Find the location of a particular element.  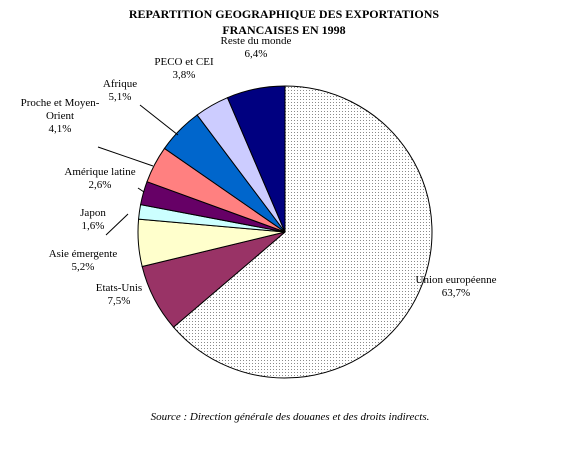

leader-lines is located at coordinates (138, 170).